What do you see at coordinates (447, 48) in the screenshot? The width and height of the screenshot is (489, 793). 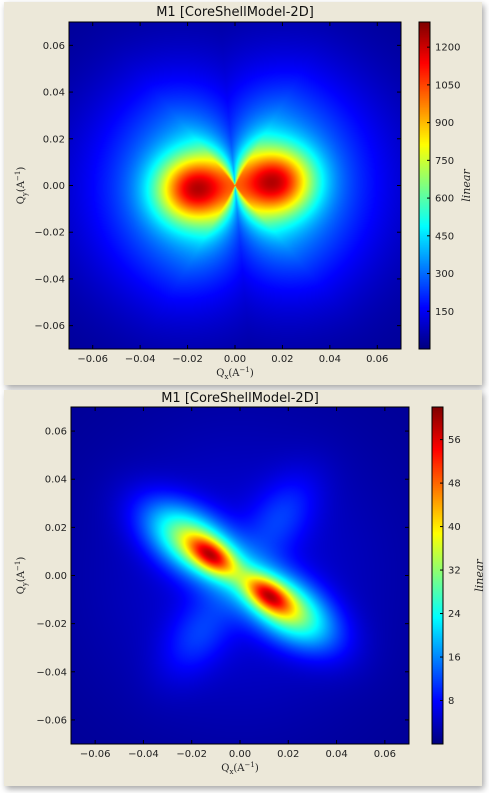 I see `colorbar-tick-label: 1200` at bounding box center [447, 48].